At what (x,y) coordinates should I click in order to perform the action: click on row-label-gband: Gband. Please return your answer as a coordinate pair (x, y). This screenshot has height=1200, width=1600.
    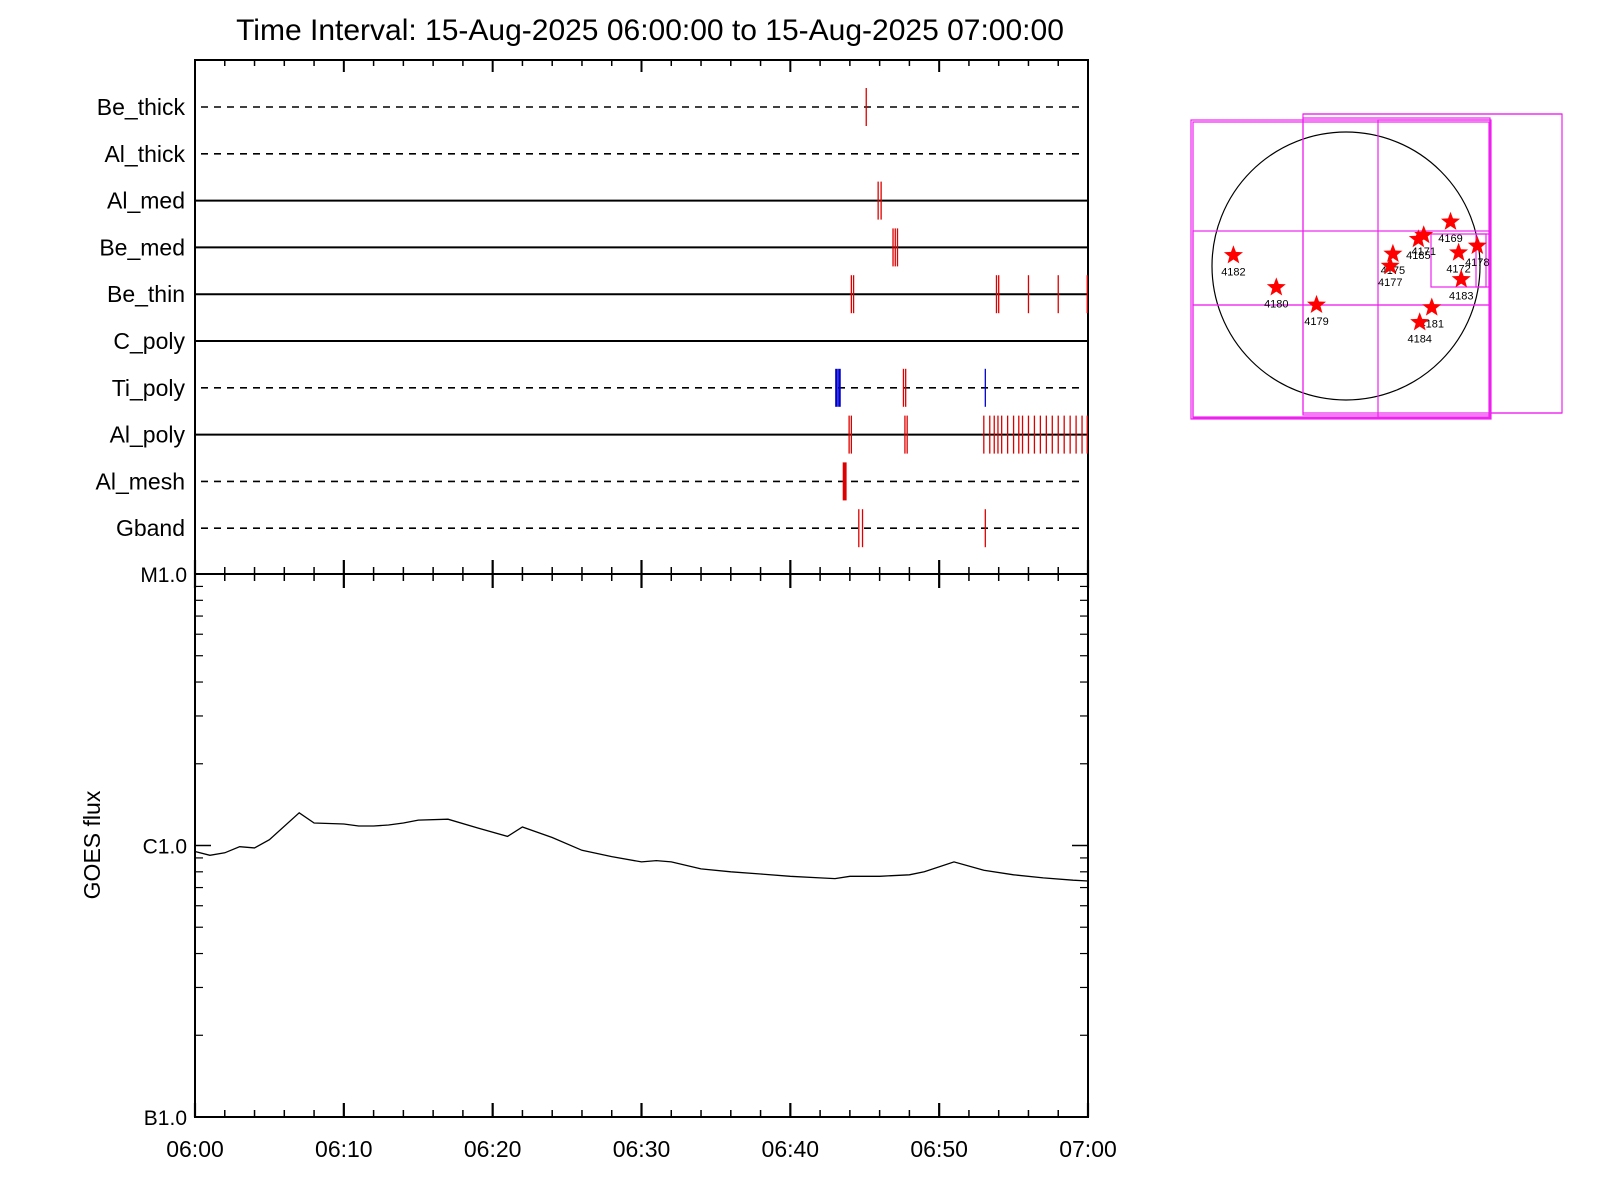
    Looking at the image, I should click on (150, 528).